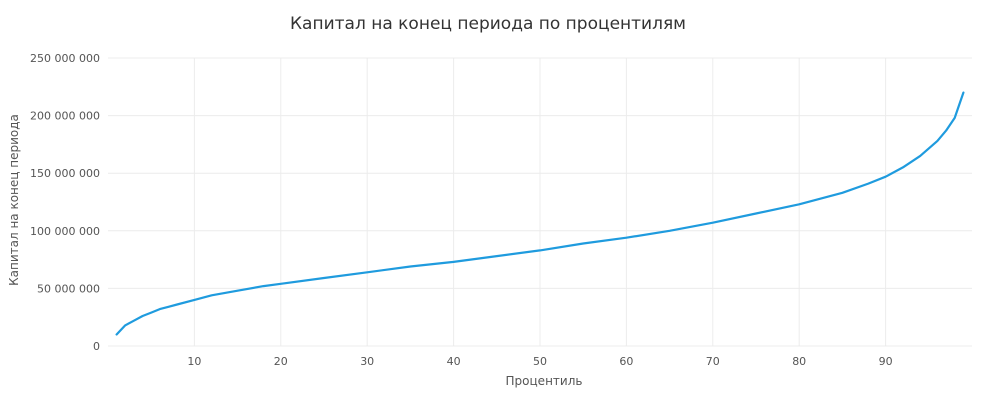  What do you see at coordinates (713, 361) in the screenshot?
I see `x-tick-label: 70` at bounding box center [713, 361].